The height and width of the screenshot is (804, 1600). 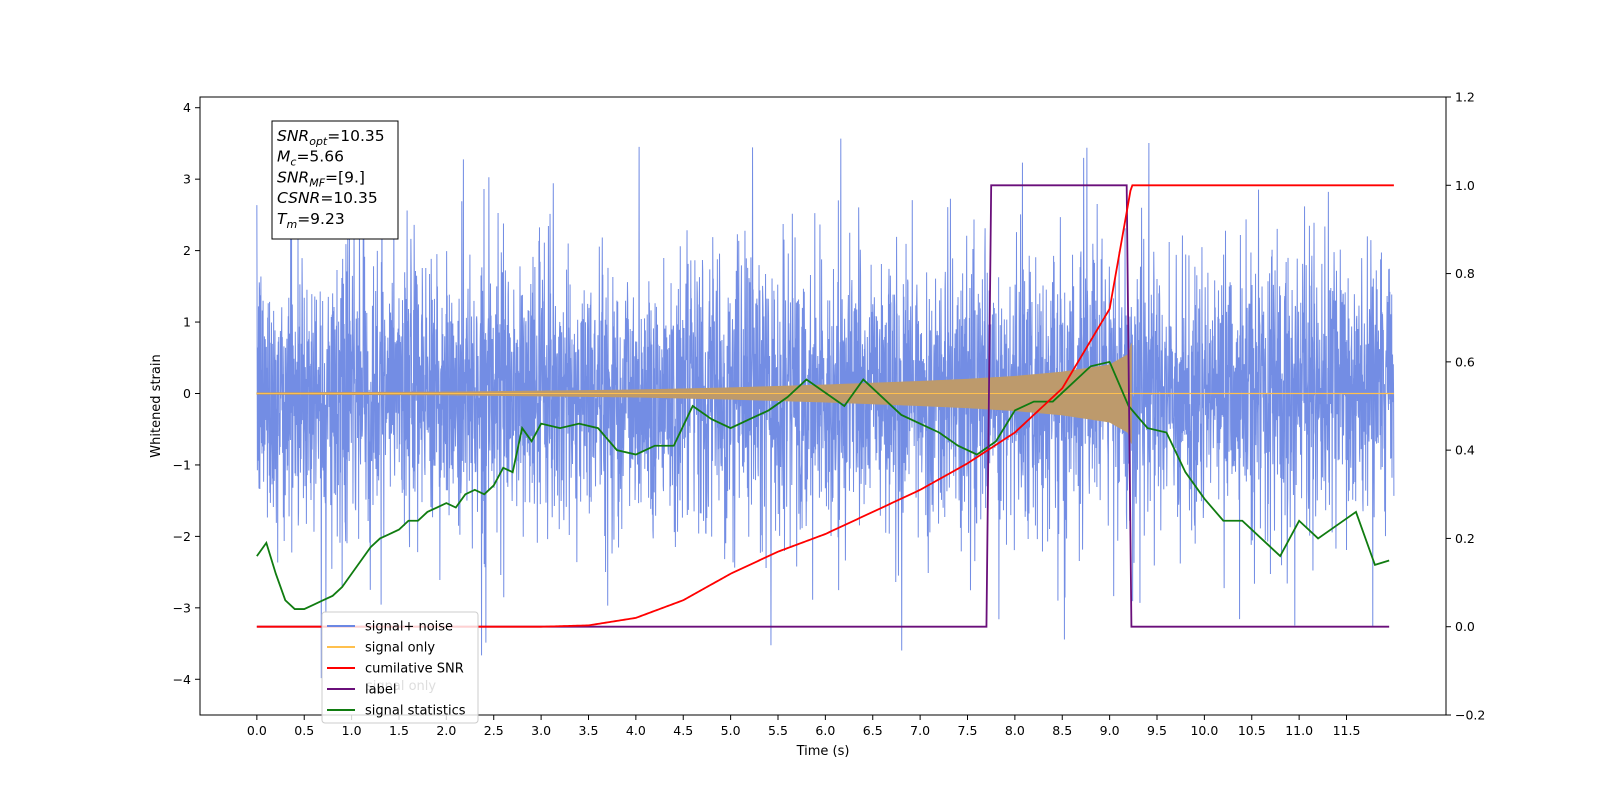 I want to click on y-right-tick-label: 0.4, so click(x=1465, y=450).